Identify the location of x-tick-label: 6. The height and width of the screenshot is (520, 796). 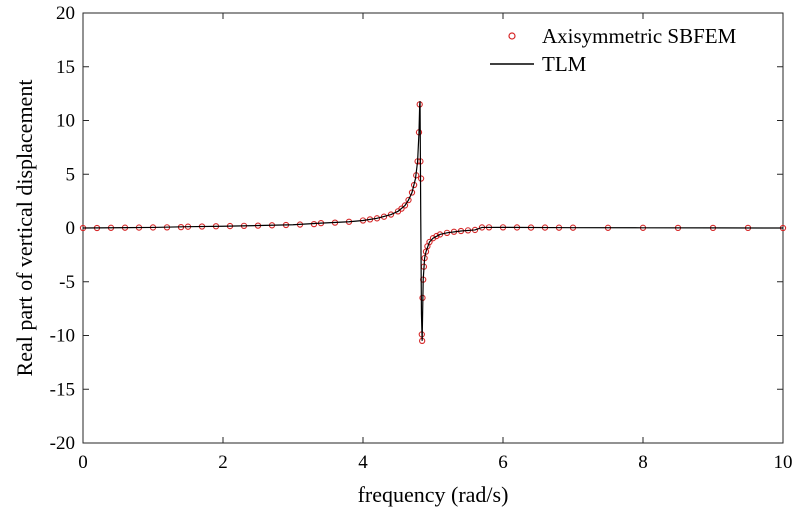
(503, 462).